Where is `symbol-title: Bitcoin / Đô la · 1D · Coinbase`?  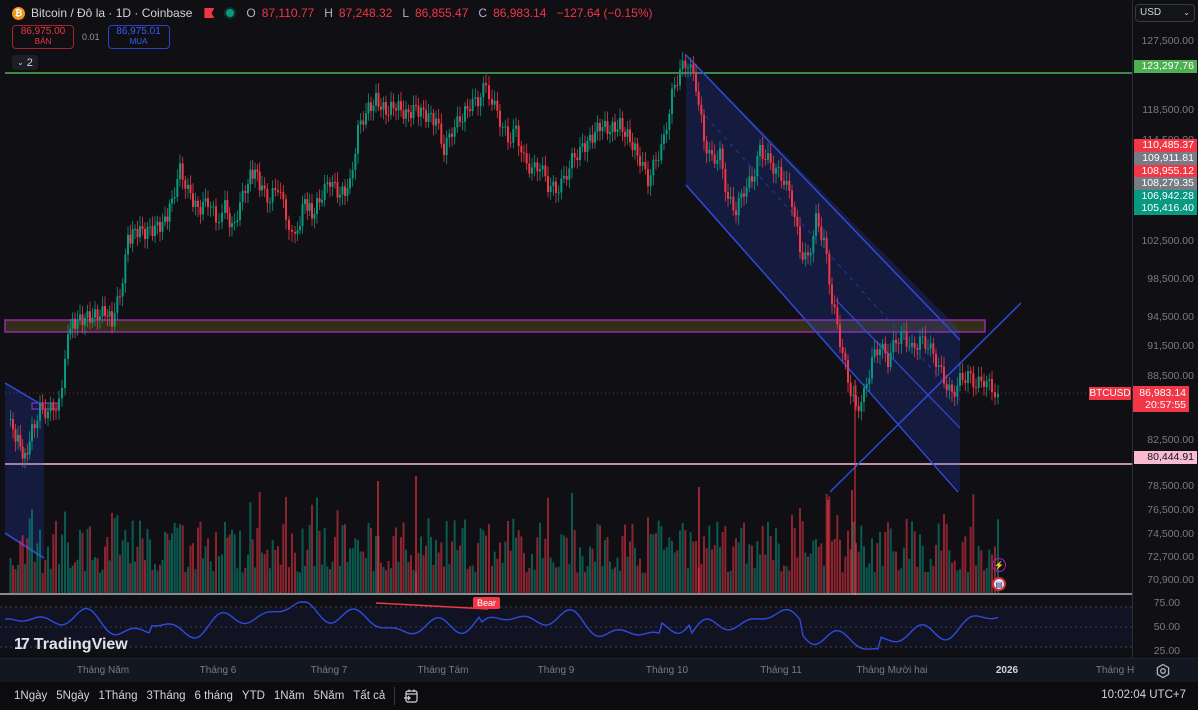 symbol-title: Bitcoin / Đô la · 1D · Coinbase is located at coordinates (112, 13).